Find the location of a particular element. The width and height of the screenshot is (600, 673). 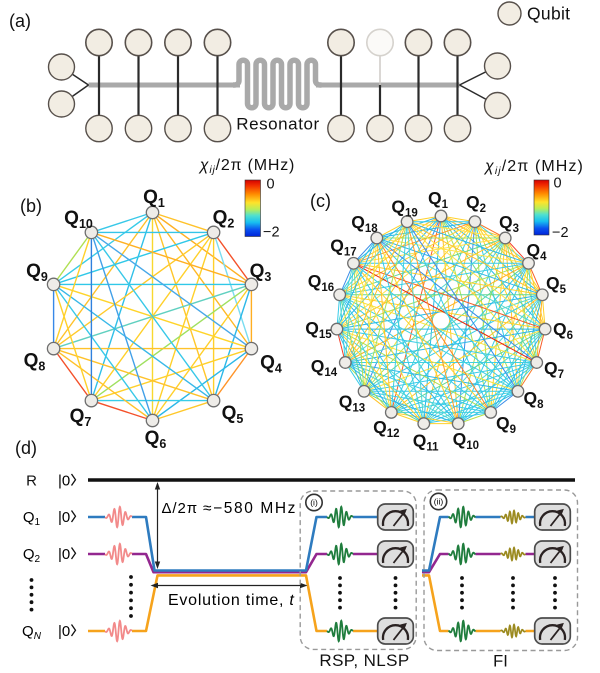

svg-text: (i) is located at coordinates (314, 503).